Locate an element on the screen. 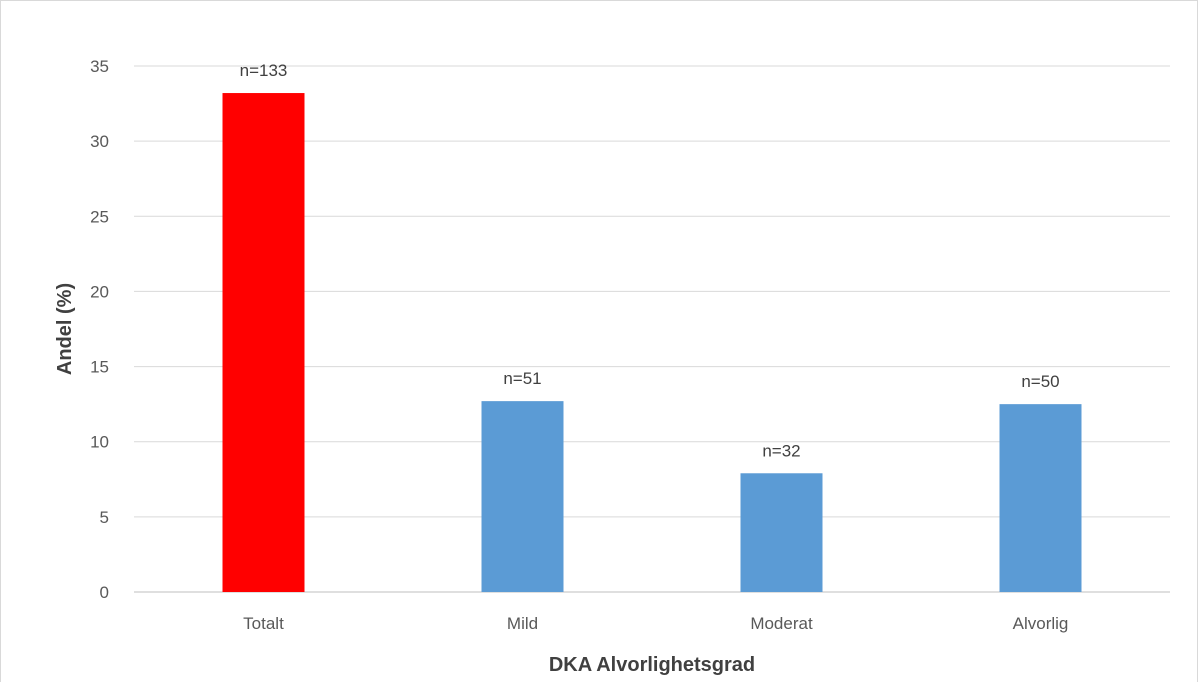 Image resolution: width=1198 pixels, height=688 pixels. y-tick-label: 20 is located at coordinates (99, 291).